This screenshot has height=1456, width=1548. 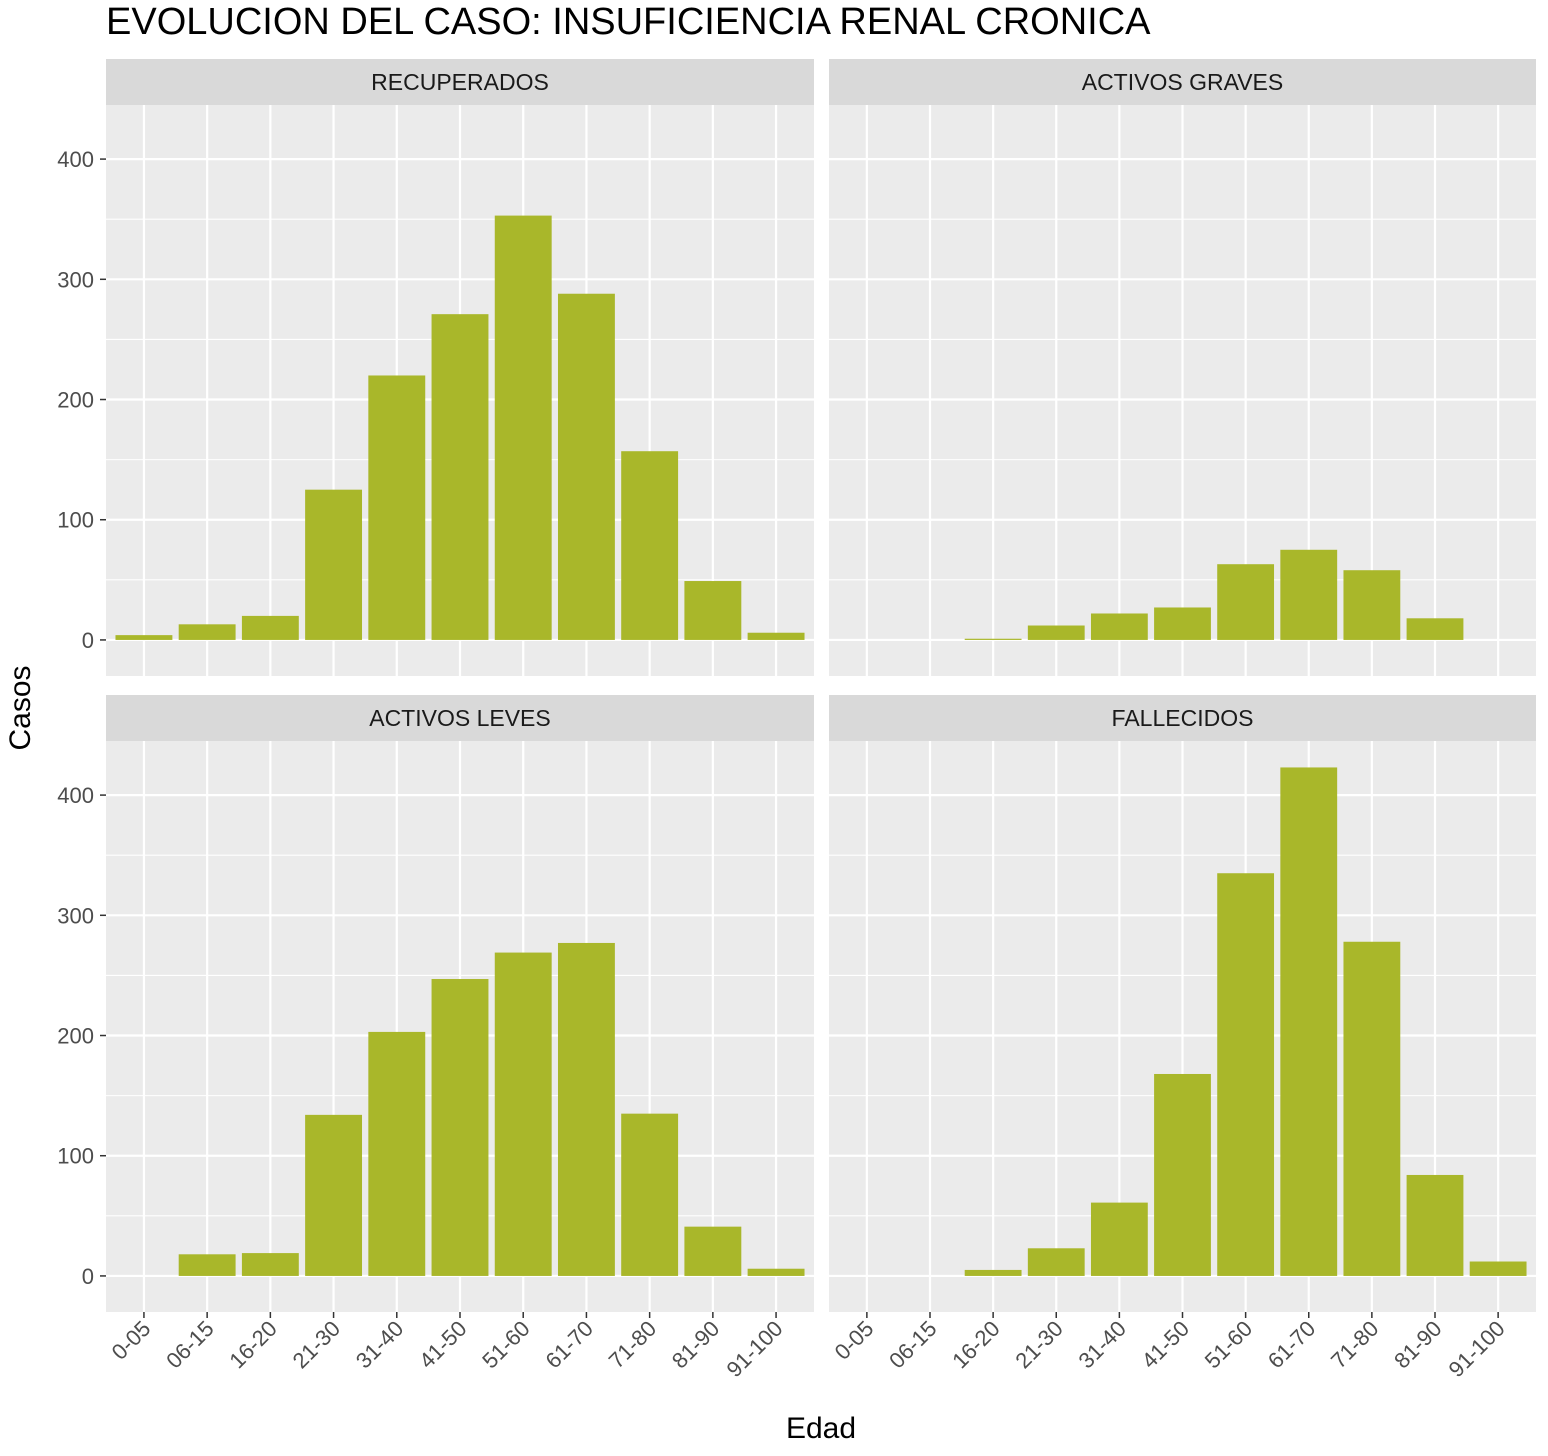 What do you see at coordinates (821, 1428) in the screenshot?
I see `x-axis-title: Edad` at bounding box center [821, 1428].